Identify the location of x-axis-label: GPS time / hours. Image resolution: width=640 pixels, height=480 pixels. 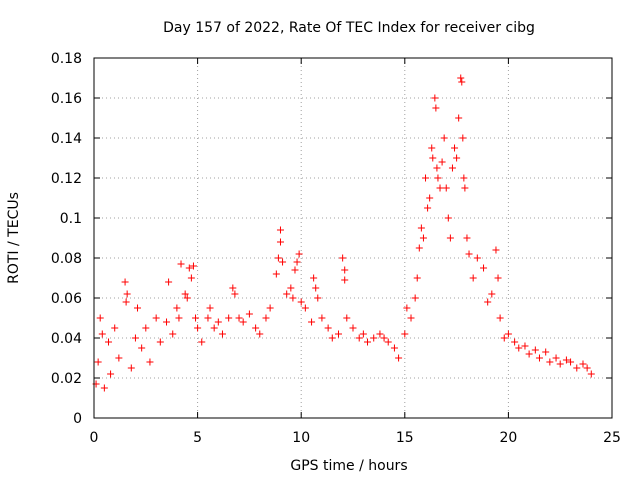
(348, 466).